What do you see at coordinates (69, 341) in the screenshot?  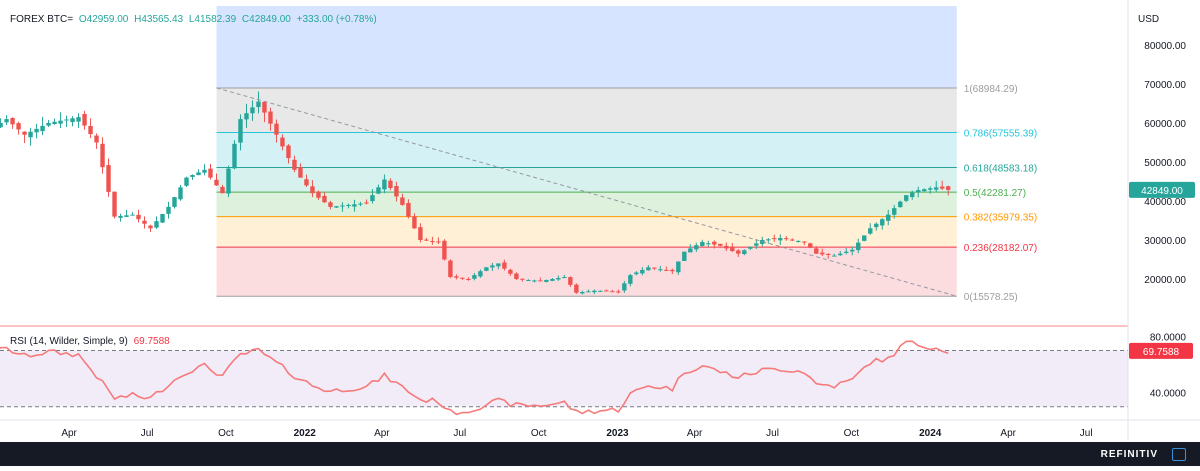 I see `rsi-label: RSI (14, Wilder, Simple, 9)` at bounding box center [69, 341].